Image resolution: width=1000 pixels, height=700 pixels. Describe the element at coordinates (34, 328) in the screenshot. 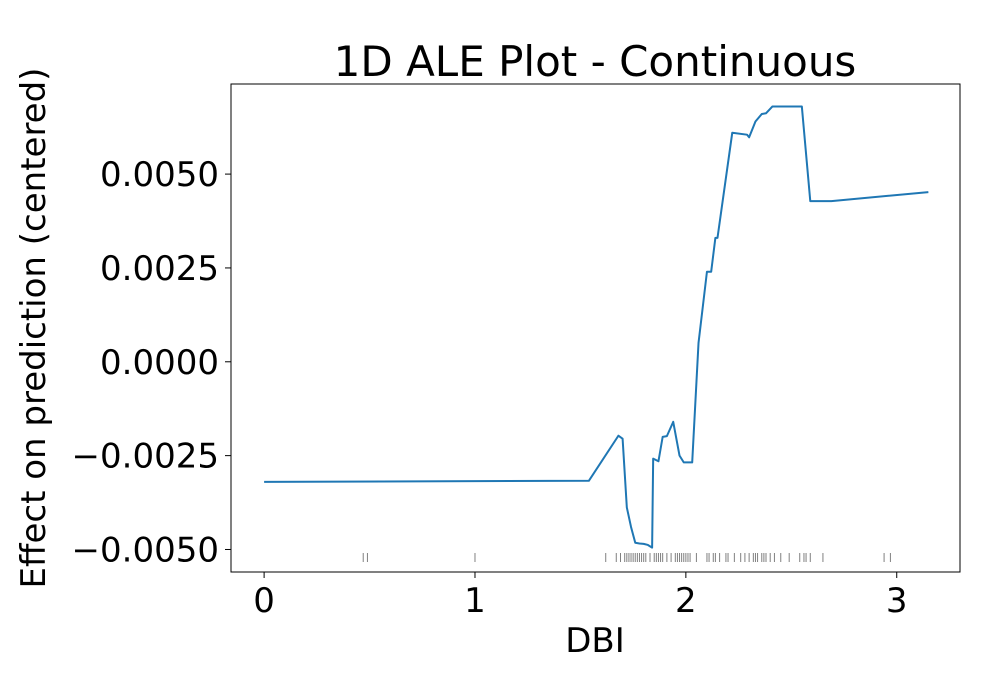

I see `y-axis-label: Effect on prediction (centered)` at that location.